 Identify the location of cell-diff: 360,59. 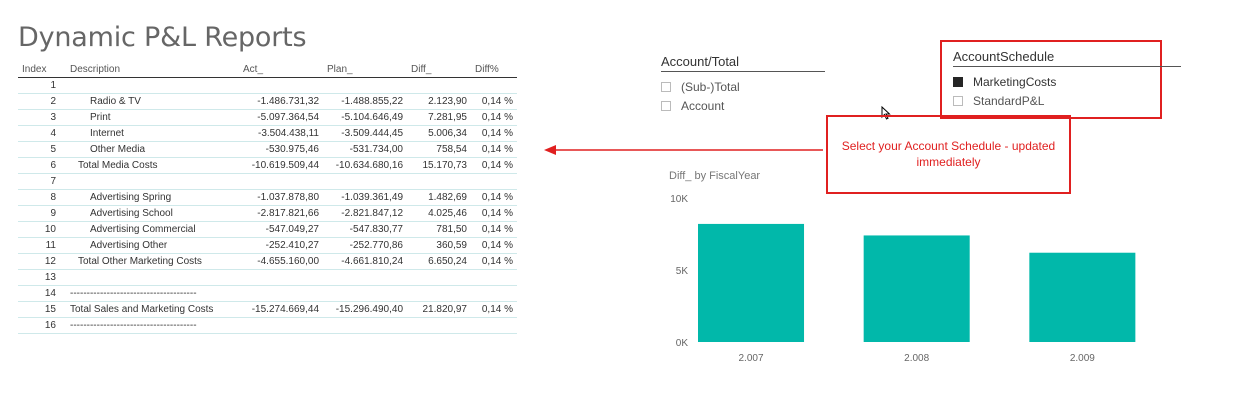
(439, 245).